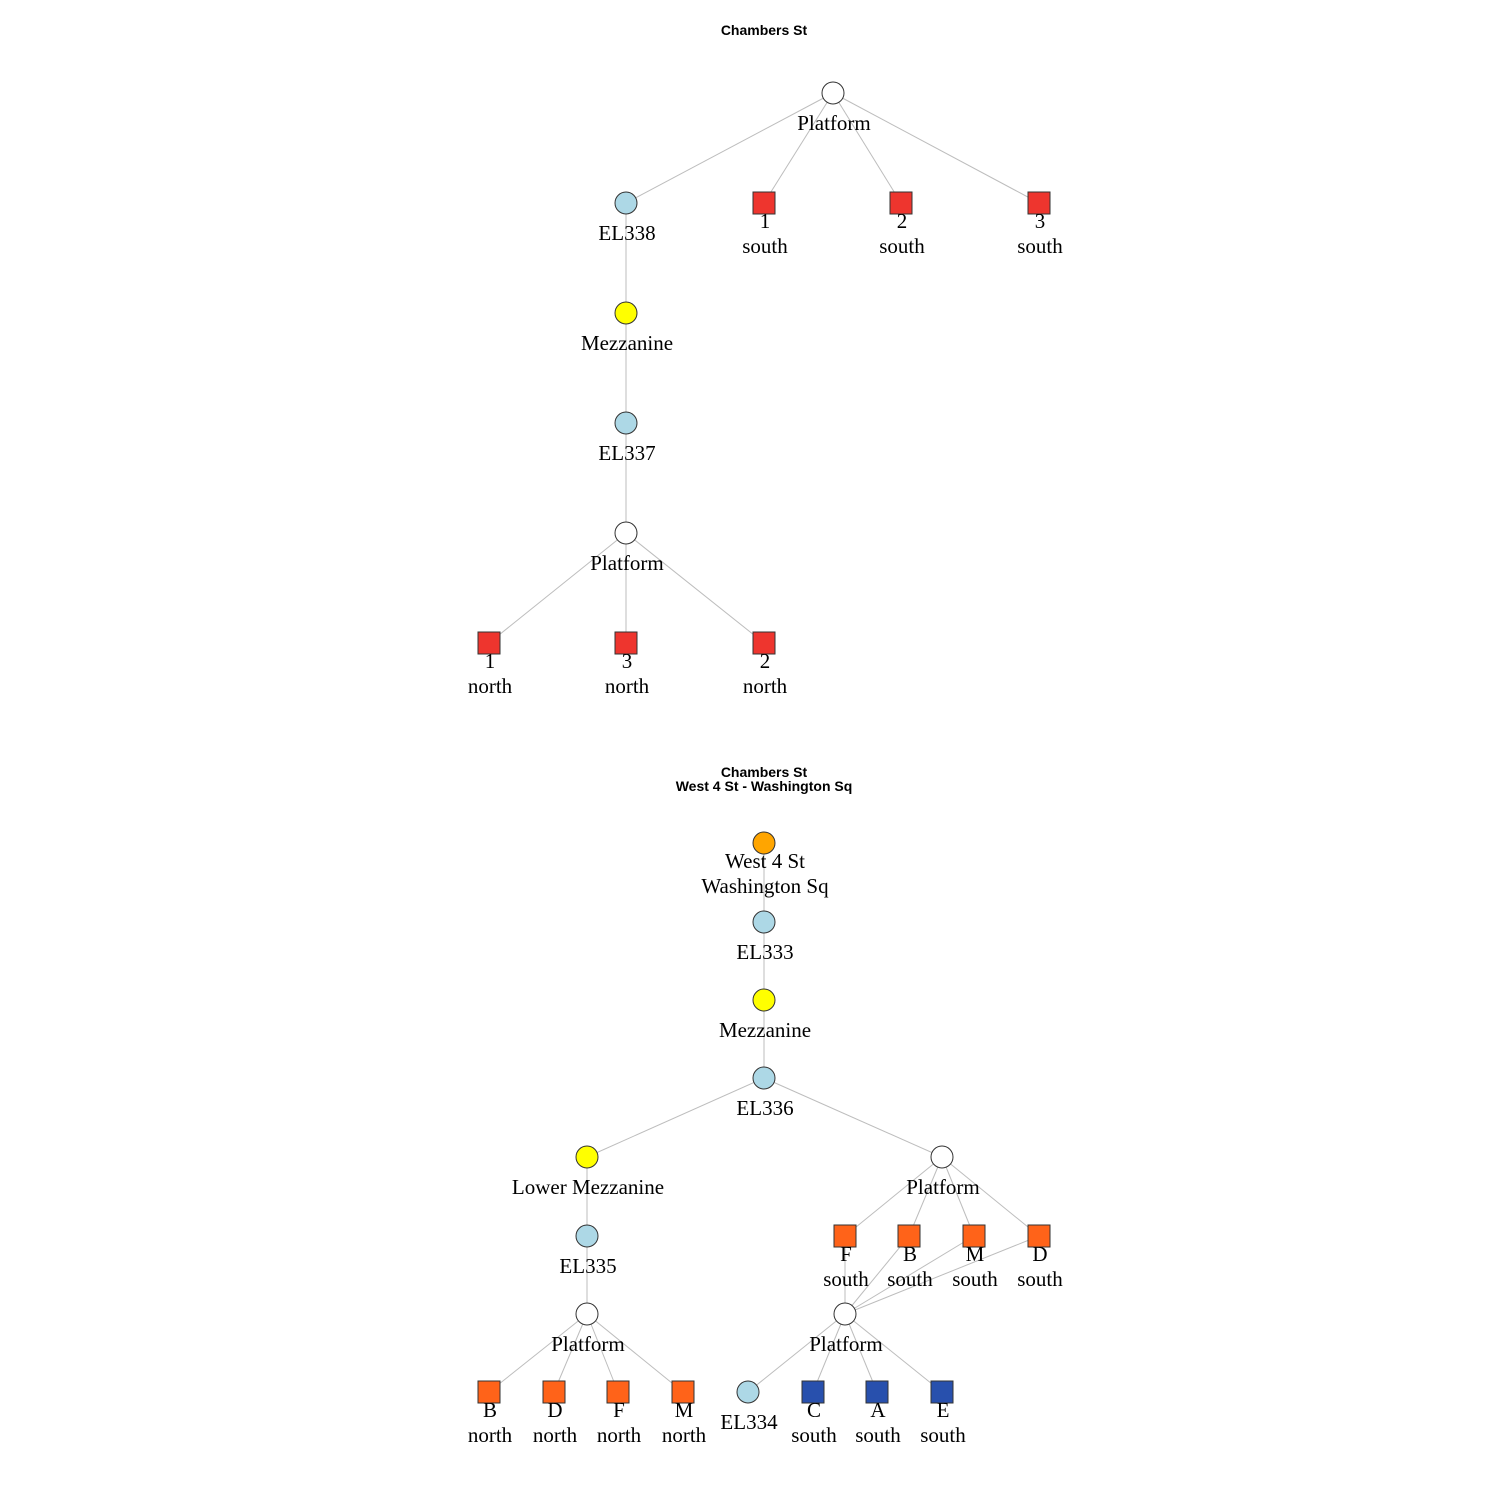 The width and height of the screenshot is (1500, 1500). I want to click on node-label: C, so click(814, 1410).